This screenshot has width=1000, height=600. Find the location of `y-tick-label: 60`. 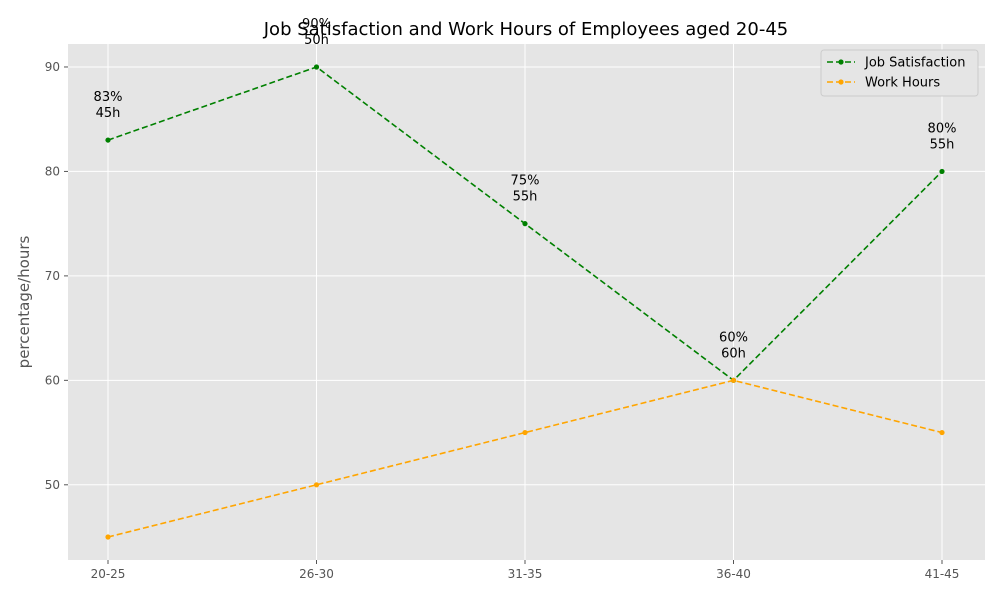

y-tick-label: 60 is located at coordinates (52, 380).